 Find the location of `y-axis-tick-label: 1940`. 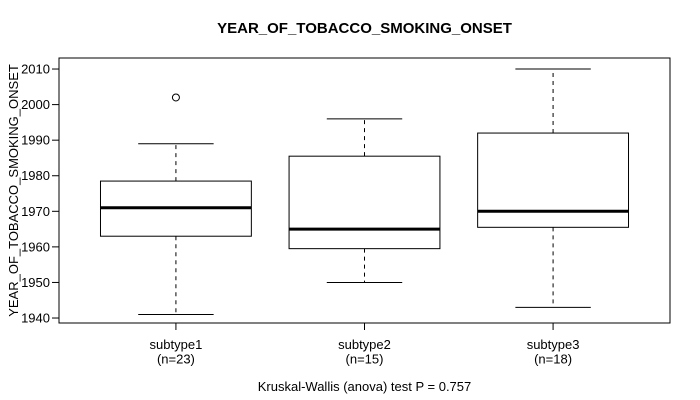

y-axis-tick-label: 1940 is located at coordinates (35, 318).